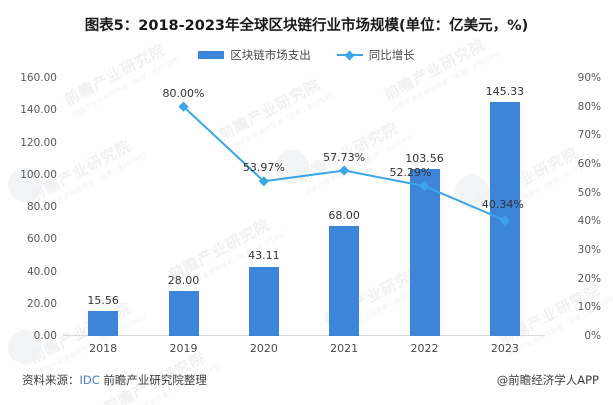 The height and width of the screenshot is (405, 613). I want to click on y-axis-left-tick: 60.00, so click(41, 239).